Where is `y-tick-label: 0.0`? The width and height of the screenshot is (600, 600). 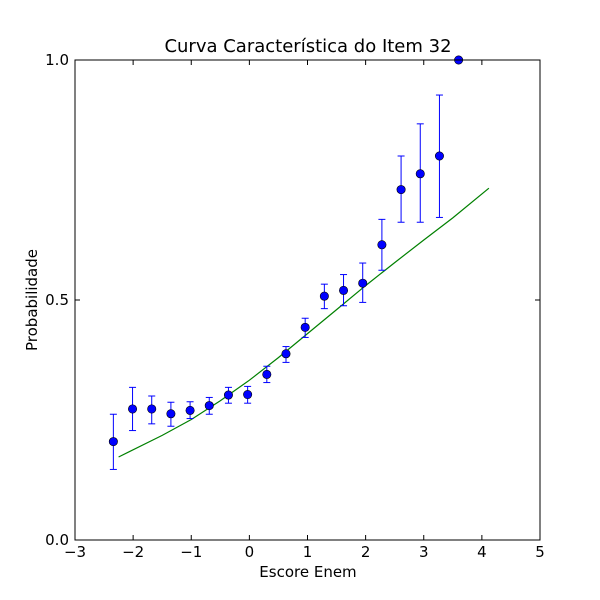
y-tick-label: 0.0 is located at coordinates (57, 540).